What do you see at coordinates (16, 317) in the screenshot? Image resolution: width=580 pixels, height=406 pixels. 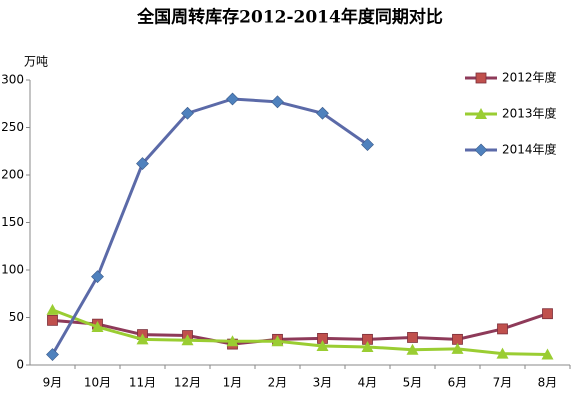 I see `y-tick-label: 50` at bounding box center [16, 317].